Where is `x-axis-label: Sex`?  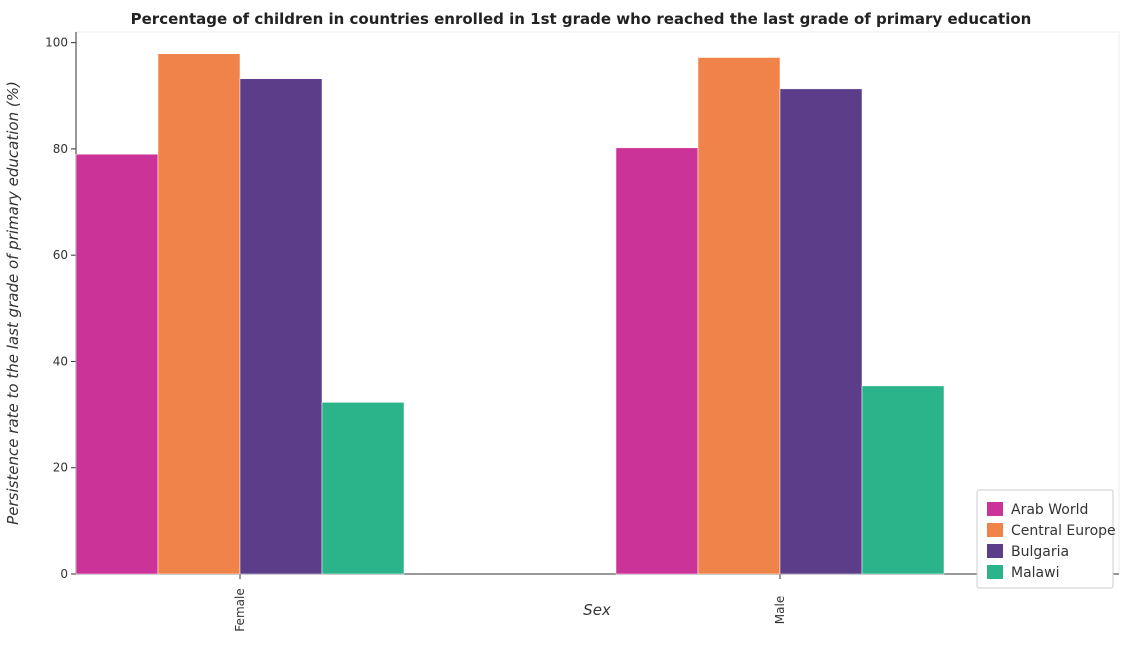
x-axis-label: Sex is located at coordinates (597, 610).